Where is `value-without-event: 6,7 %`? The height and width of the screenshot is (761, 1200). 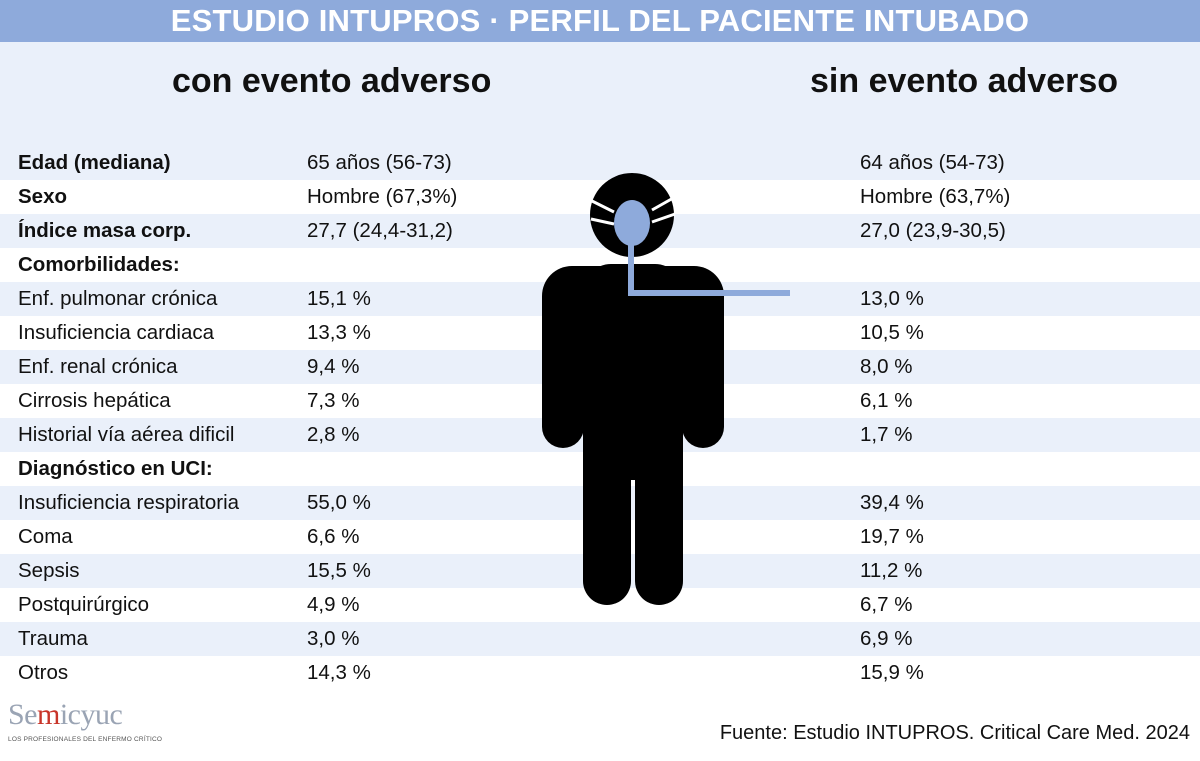
value-without-event: 6,7 % is located at coordinates (886, 604).